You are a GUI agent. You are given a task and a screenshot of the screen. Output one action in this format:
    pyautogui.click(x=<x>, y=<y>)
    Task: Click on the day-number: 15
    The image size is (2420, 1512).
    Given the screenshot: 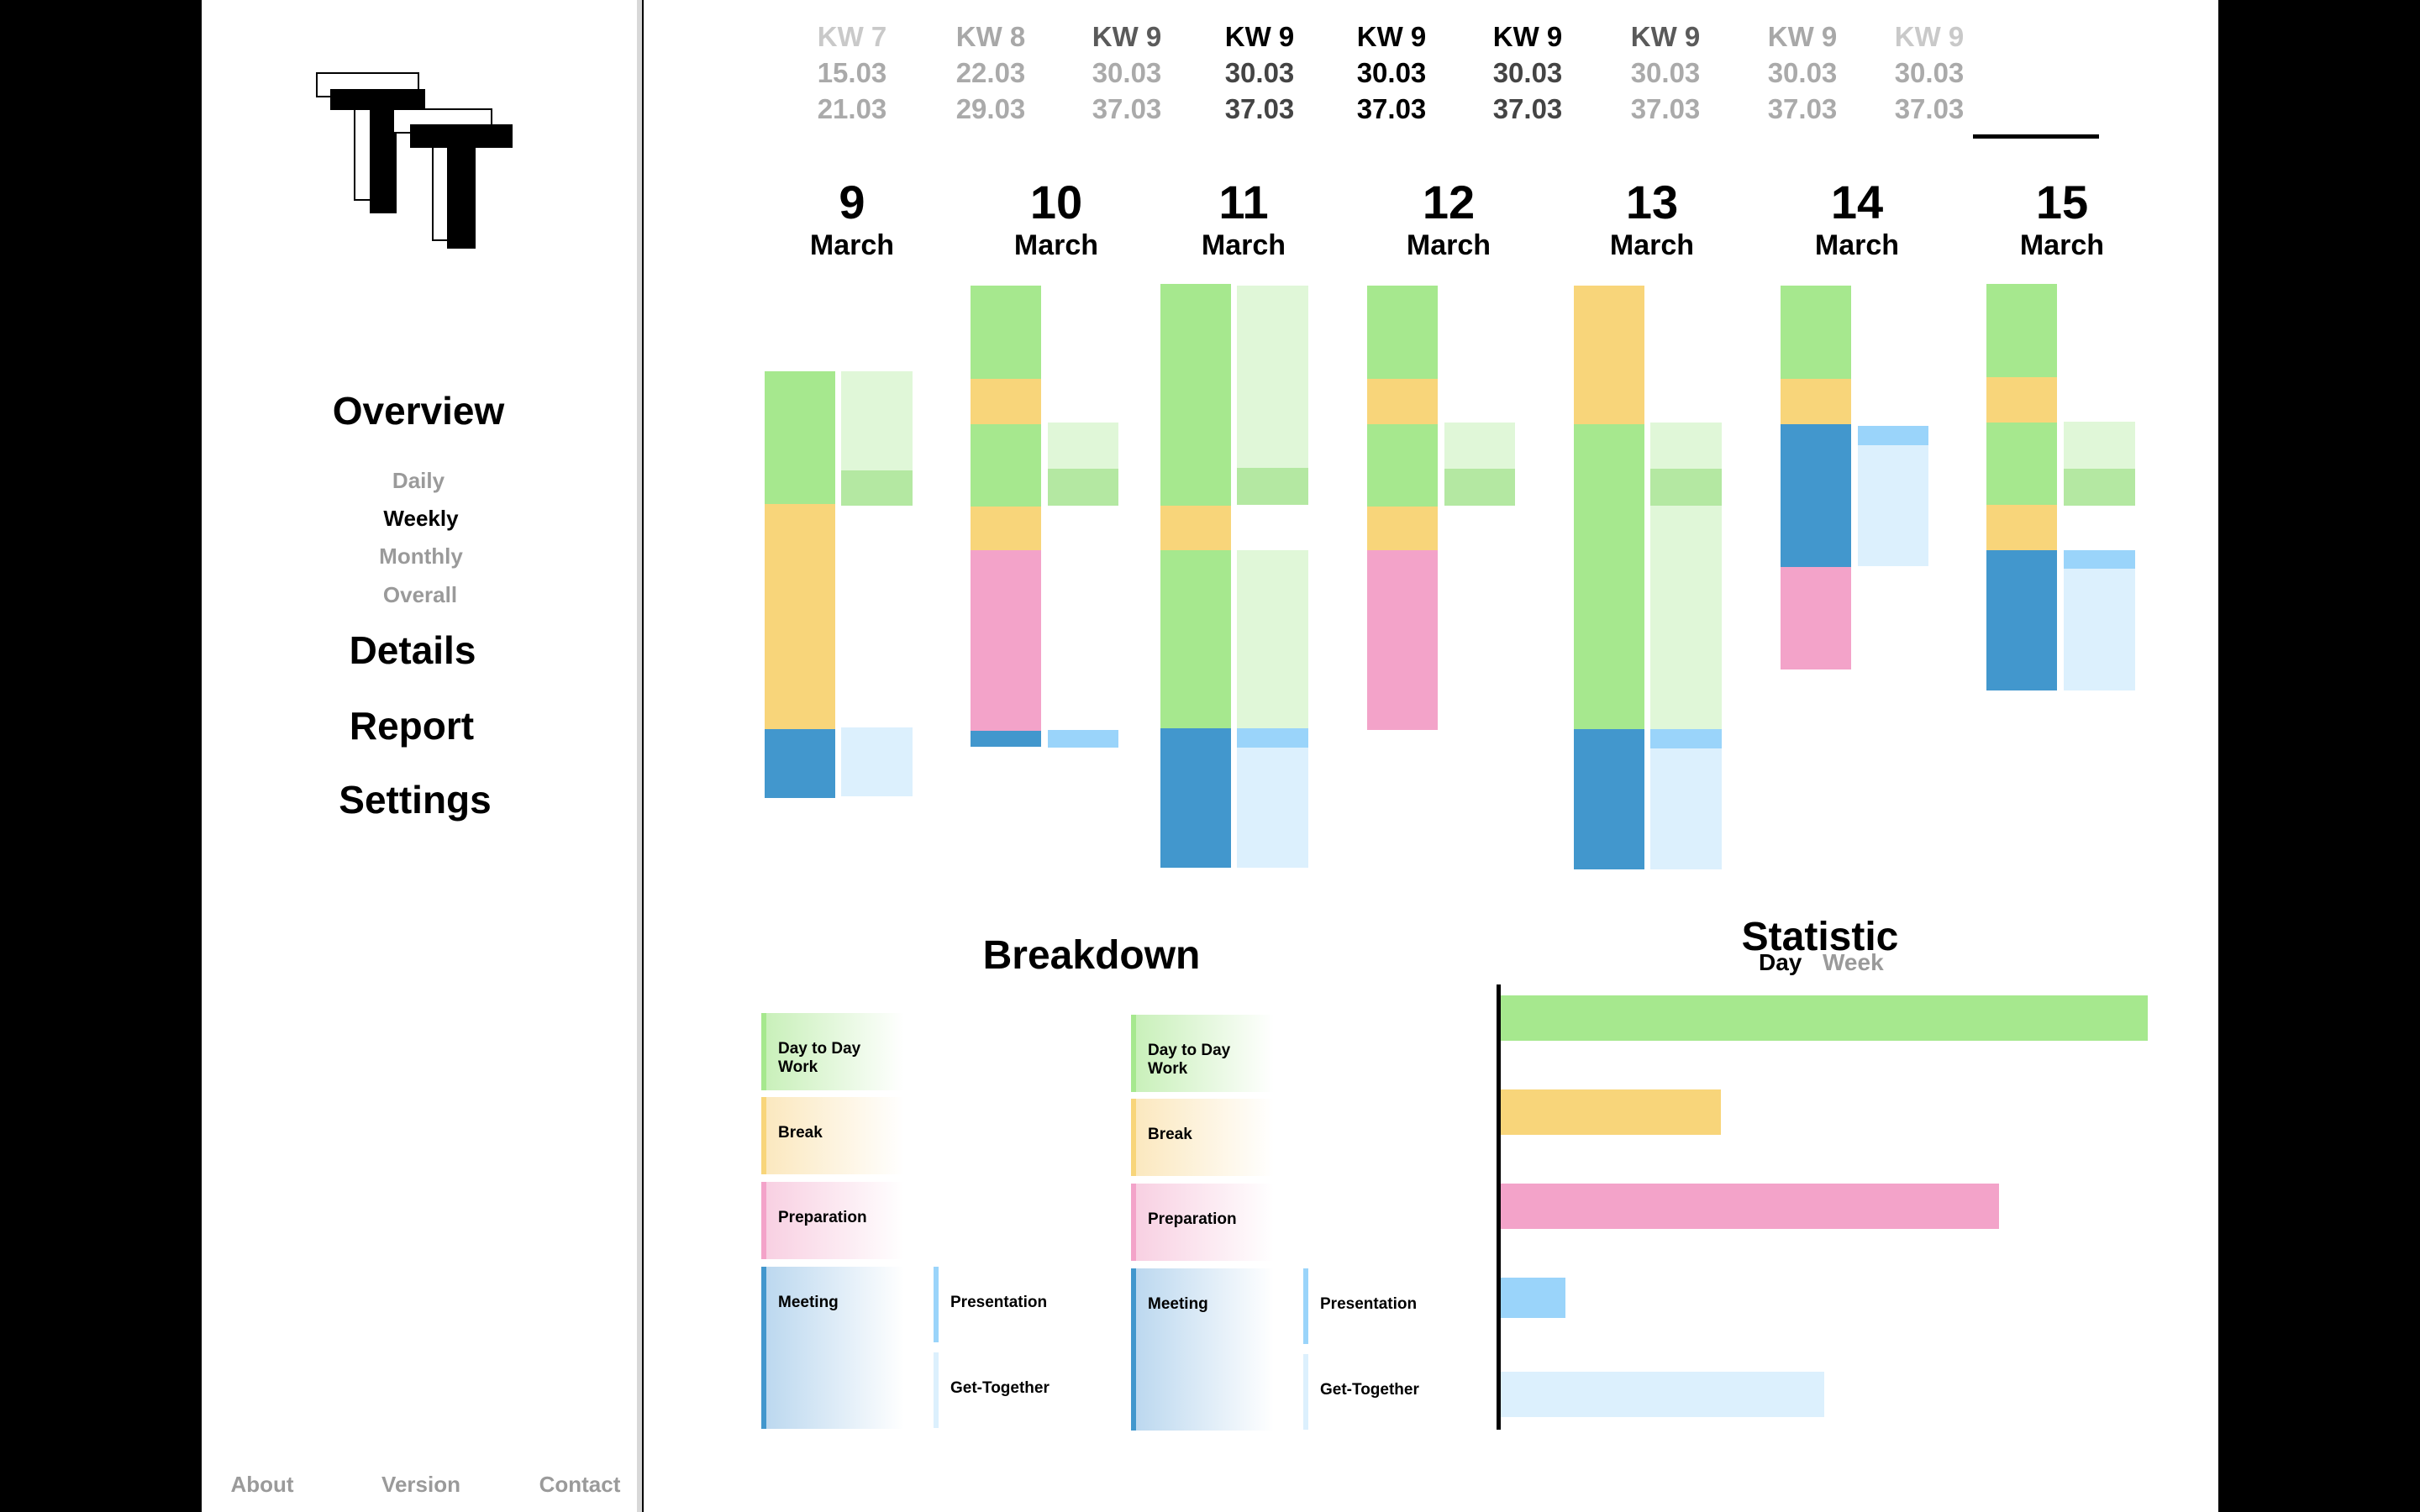 What is the action you would take?
    pyautogui.click(x=2062, y=202)
    